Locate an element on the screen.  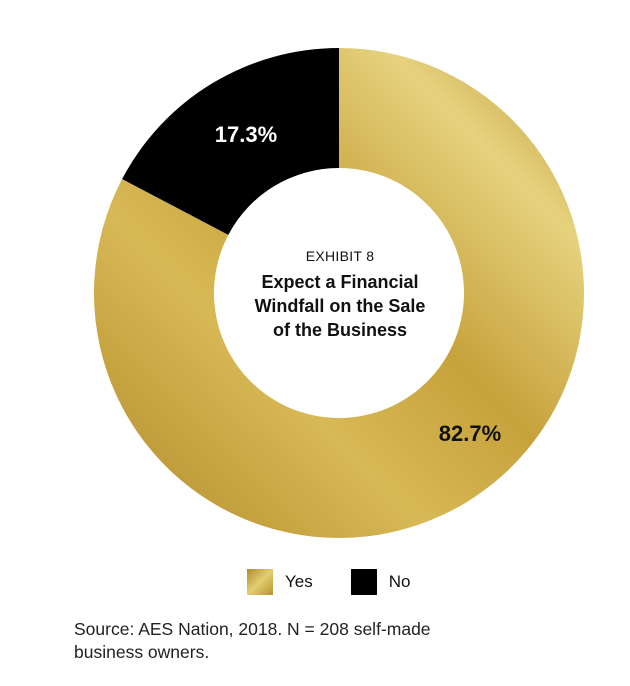
legend-item-yes: Yes is located at coordinates (280, 582).